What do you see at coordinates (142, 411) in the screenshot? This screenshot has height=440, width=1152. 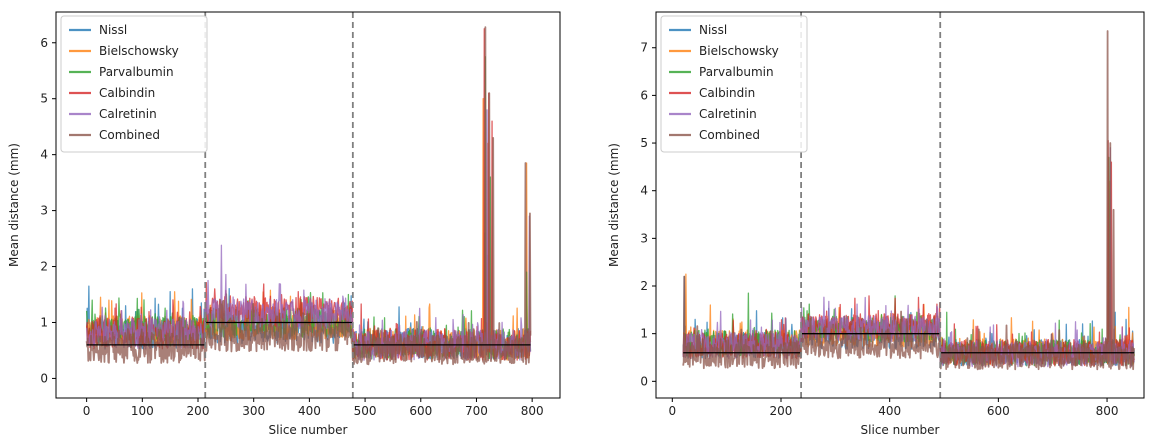 I see `x-tick-label: 100` at bounding box center [142, 411].